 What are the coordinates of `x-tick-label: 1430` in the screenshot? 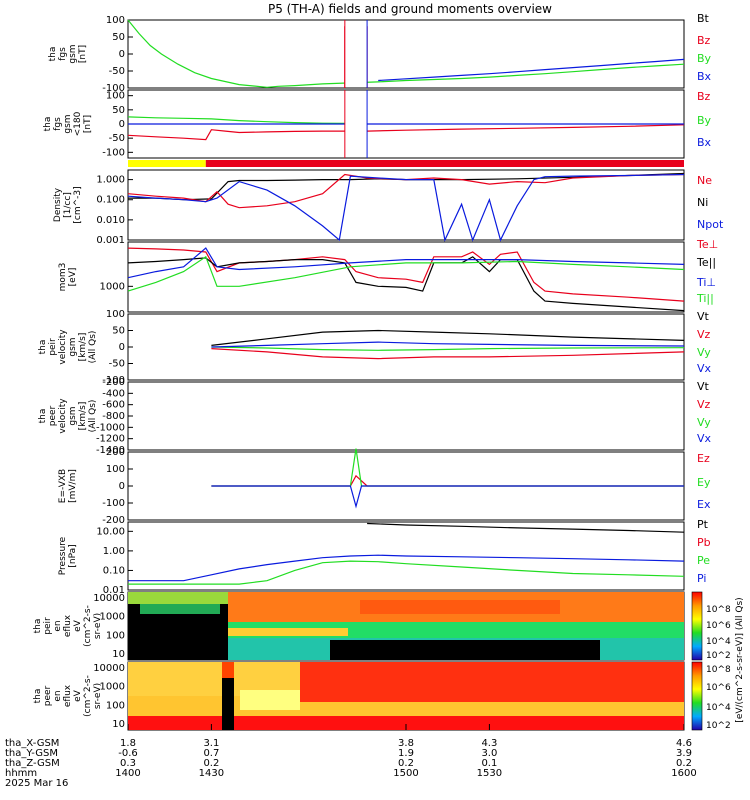 It's located at (211, 773).